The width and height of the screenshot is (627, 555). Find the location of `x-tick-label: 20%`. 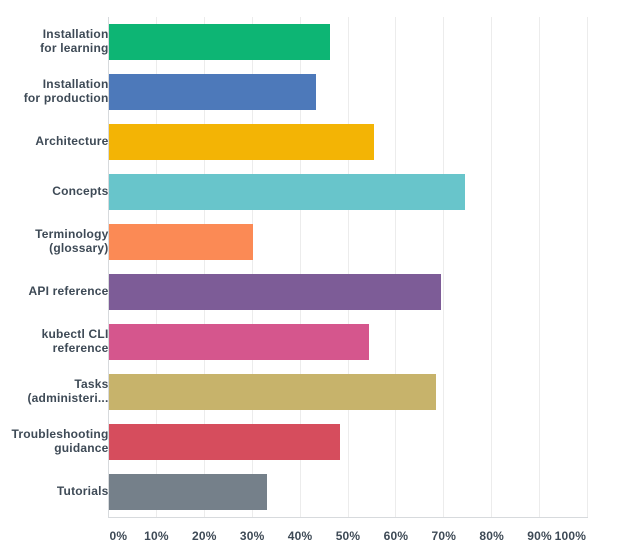

x-tick-label: 20% is located at coordinates (204, 536).